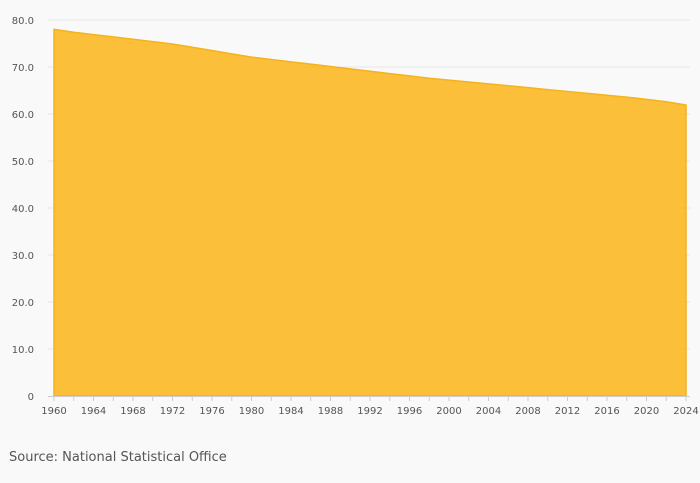  I want to click on x-tick-label: 2012, so click(567, 411).